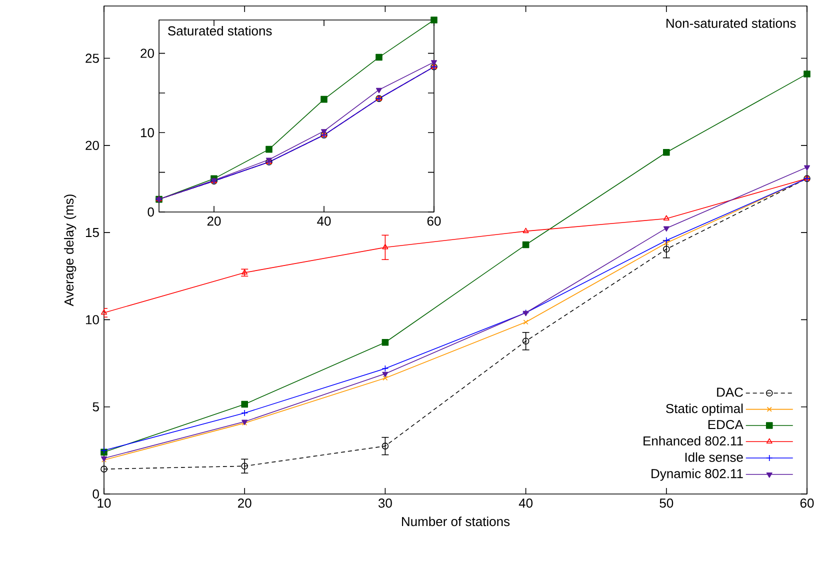 The image size is (824, 569). Describe the element at coordinates (70, 250) in the screenshot. I see `y-axis-title: Average delay (ms)` at that location.